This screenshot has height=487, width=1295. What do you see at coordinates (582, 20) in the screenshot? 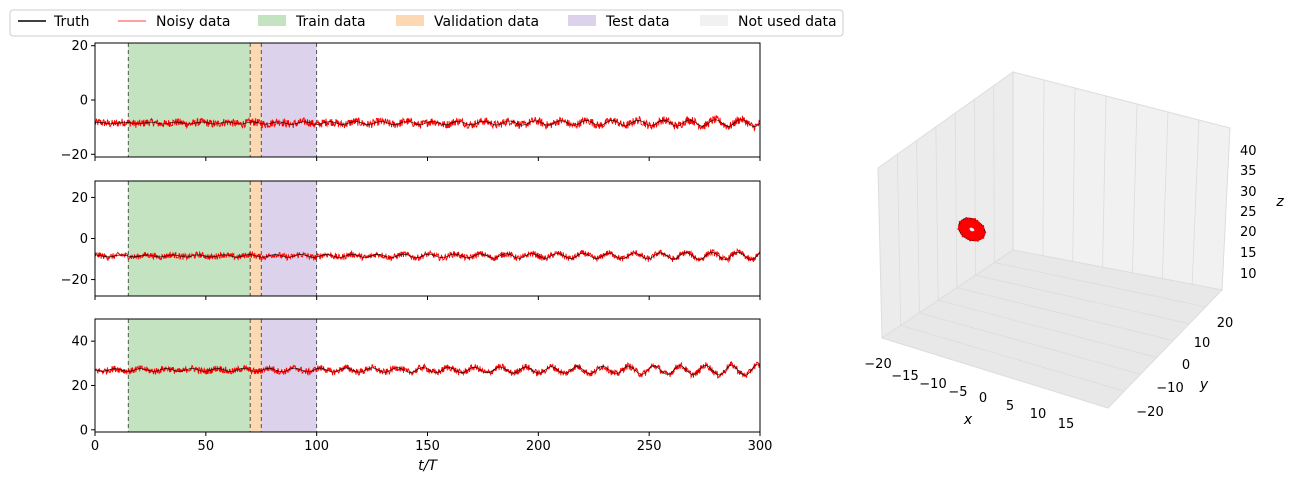
I see `legend-test-swatch` at bounding box center [582, 20].